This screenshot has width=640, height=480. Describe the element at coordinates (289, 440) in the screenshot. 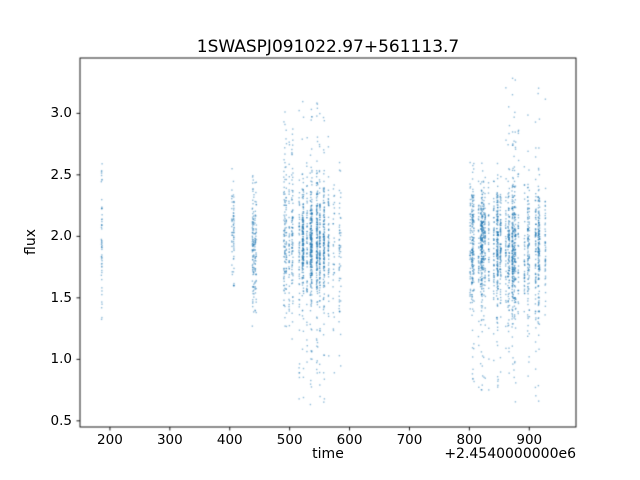

I see `x-tick-label: 500` at that location.